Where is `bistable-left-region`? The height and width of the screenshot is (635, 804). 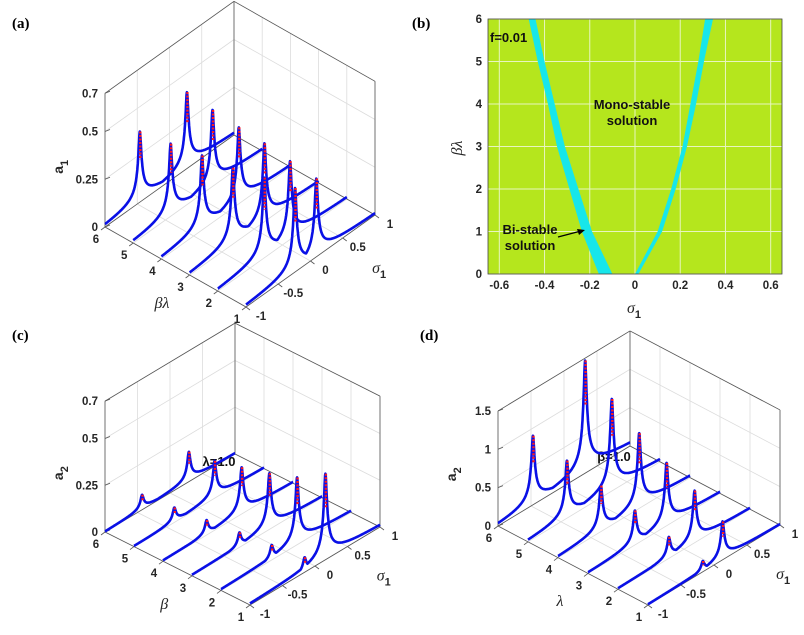 bistable-left-region is located at coordinates (570, 146).